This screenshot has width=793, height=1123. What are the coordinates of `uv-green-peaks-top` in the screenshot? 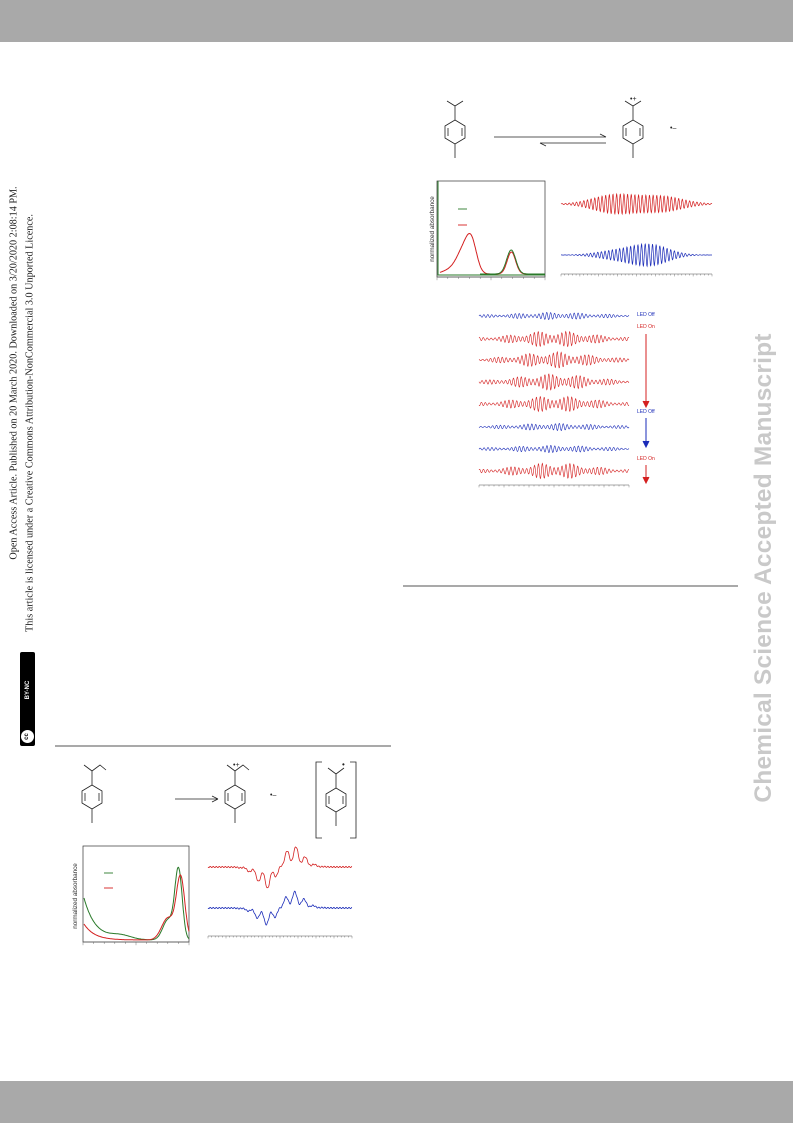 It's located at (512, 262).